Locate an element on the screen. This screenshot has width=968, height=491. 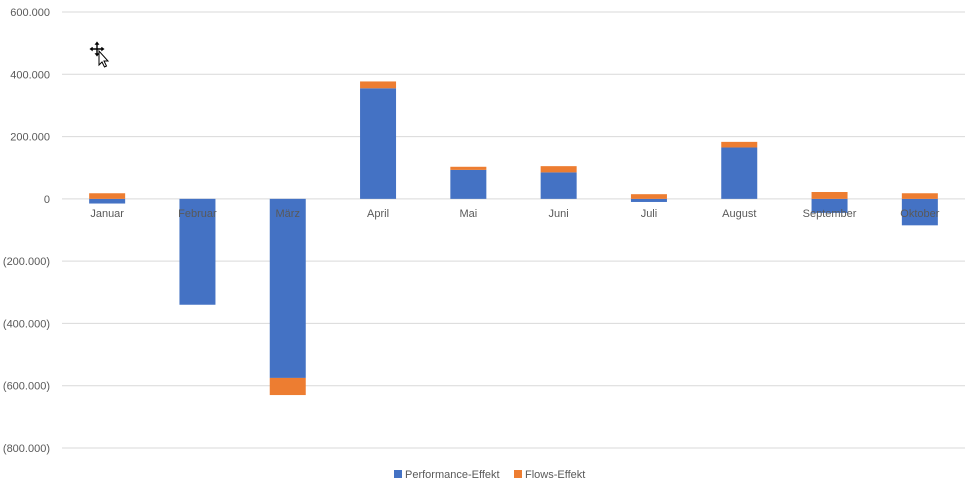
x-category-label: Januar is located at coordinates (107, 214).